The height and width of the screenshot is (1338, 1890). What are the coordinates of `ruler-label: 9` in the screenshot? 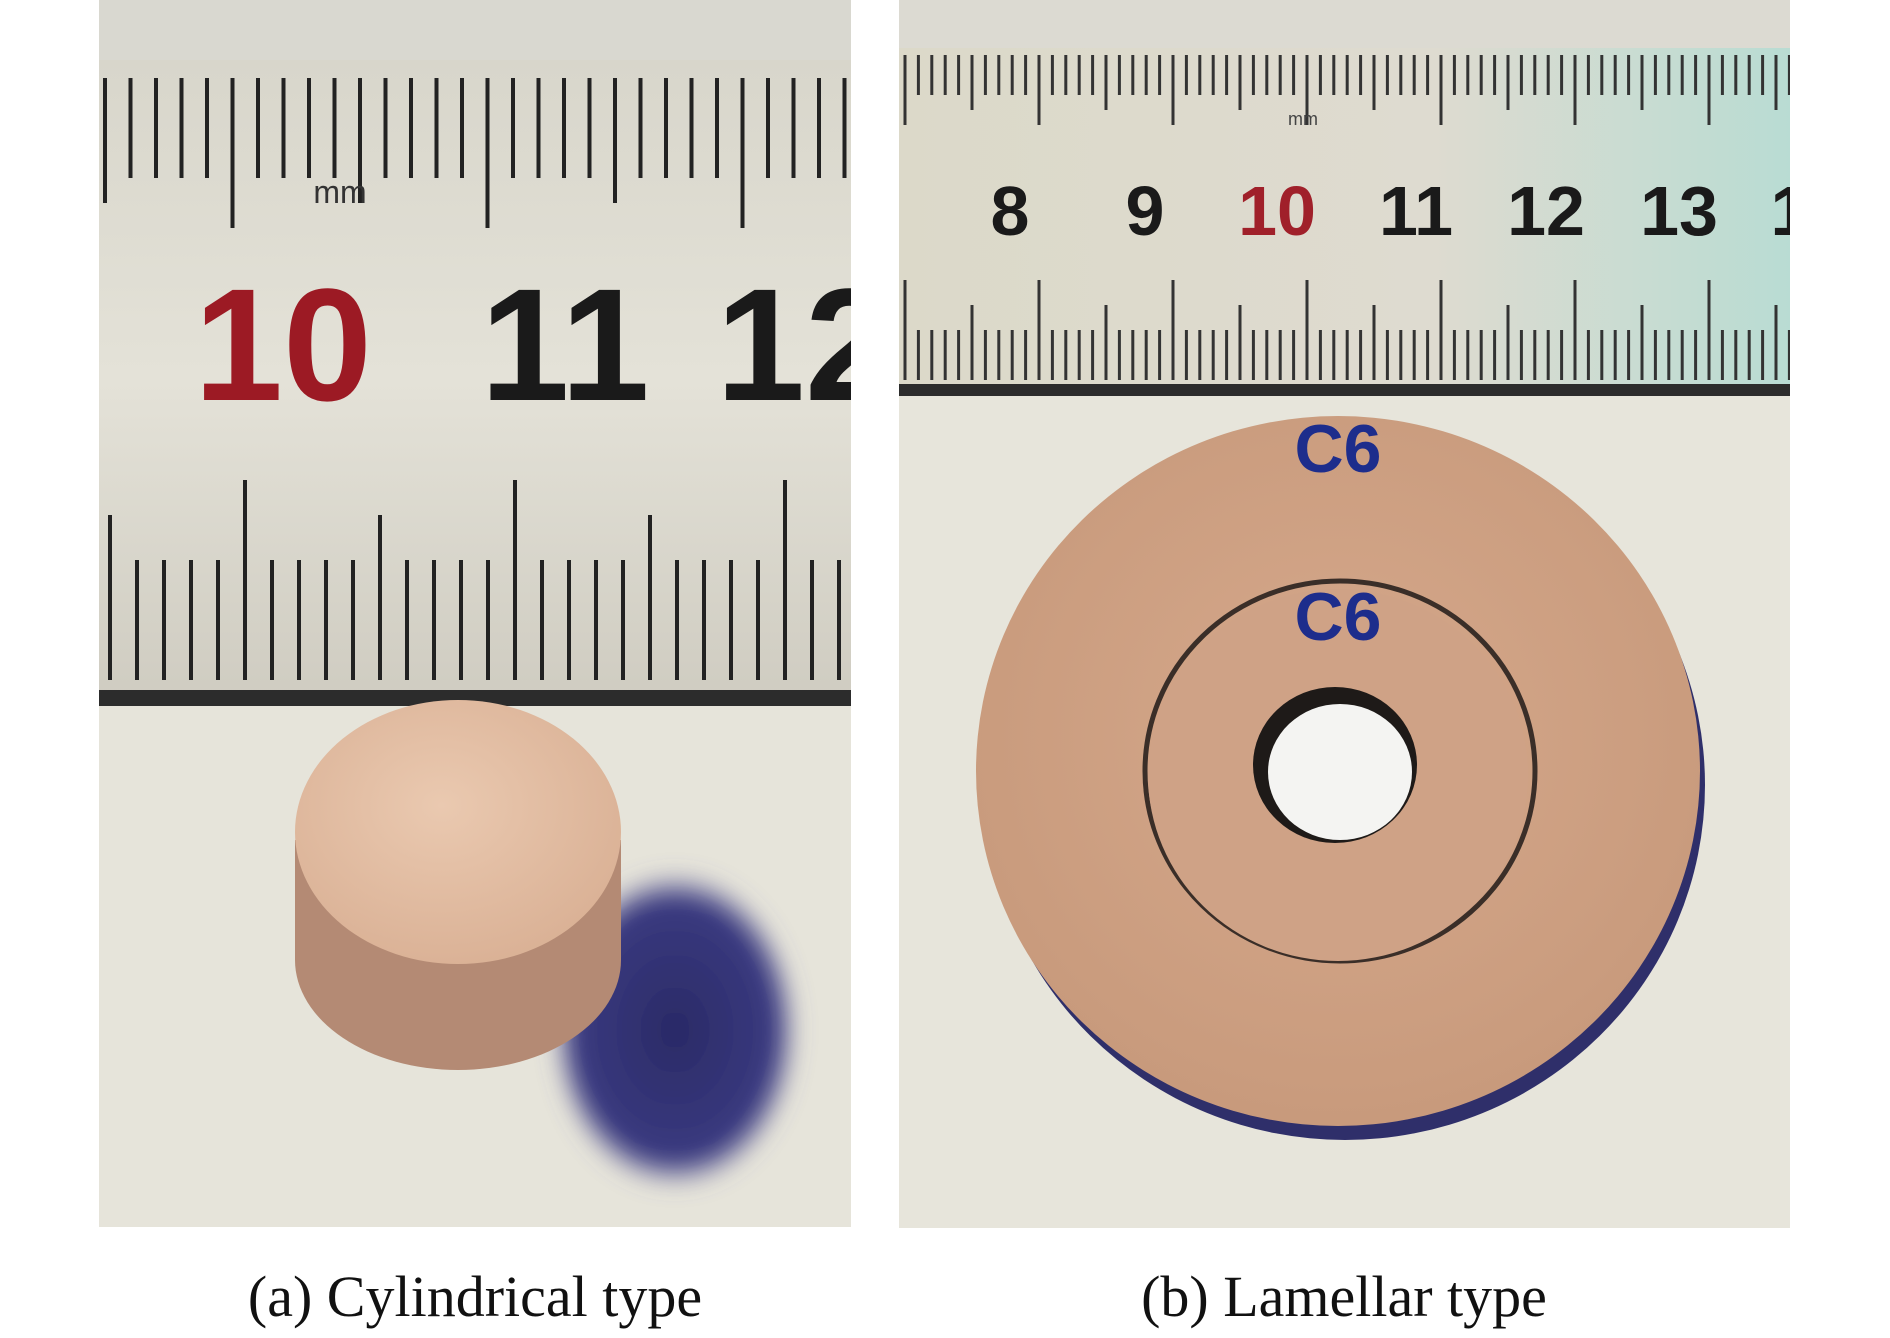 It's located at (1145, 211).